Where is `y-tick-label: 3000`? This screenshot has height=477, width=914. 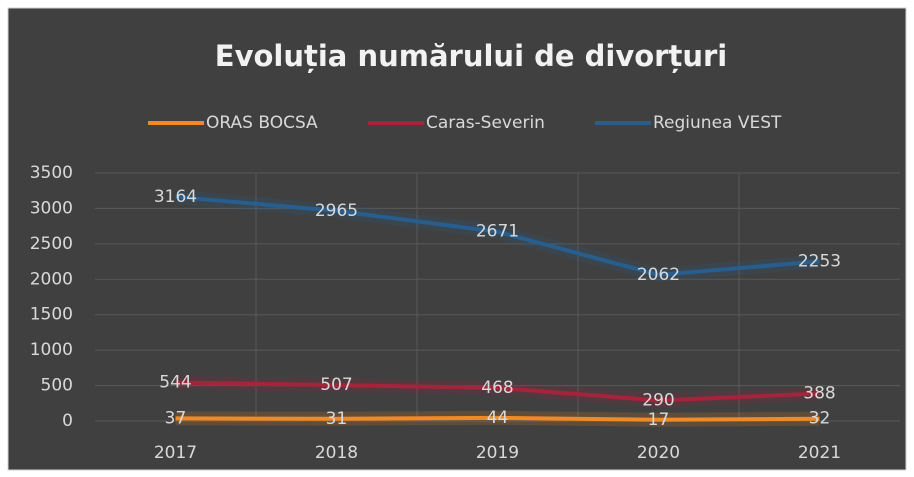 y-tick-label: 3000 is located at coordinates (51, 208).